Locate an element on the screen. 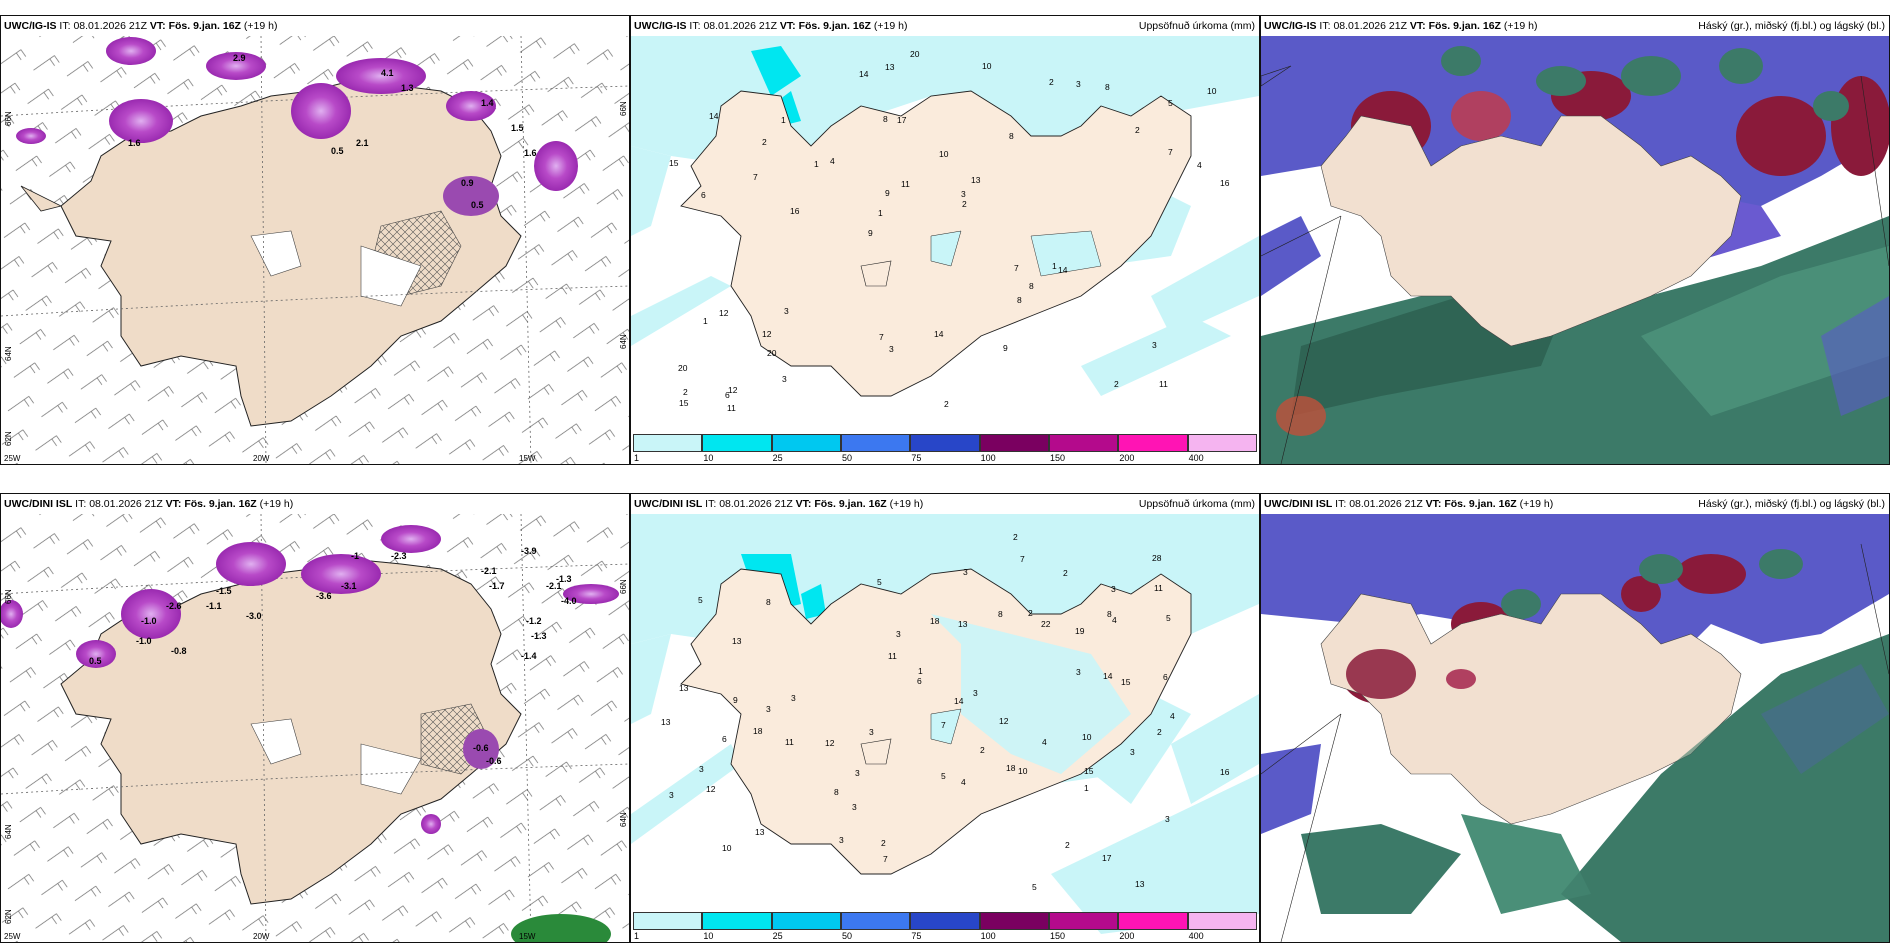  colorbar-label: 25 is located at coordinates (777, 458).